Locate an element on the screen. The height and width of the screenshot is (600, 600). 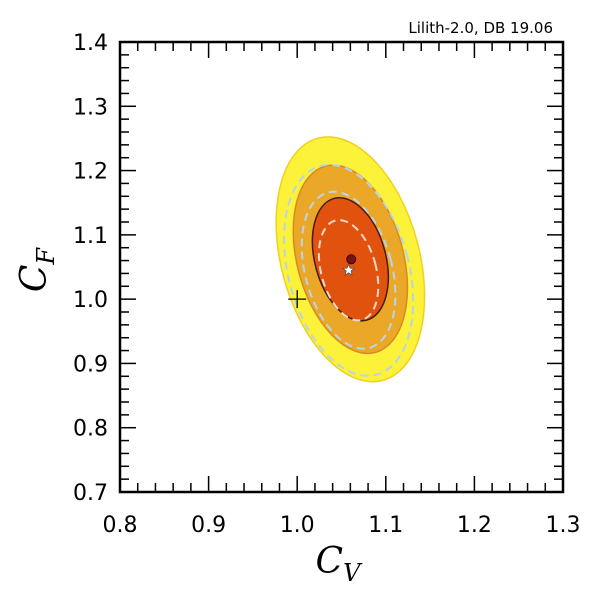
y-tick-label: 0.8 is located at coordinates (90, 429).